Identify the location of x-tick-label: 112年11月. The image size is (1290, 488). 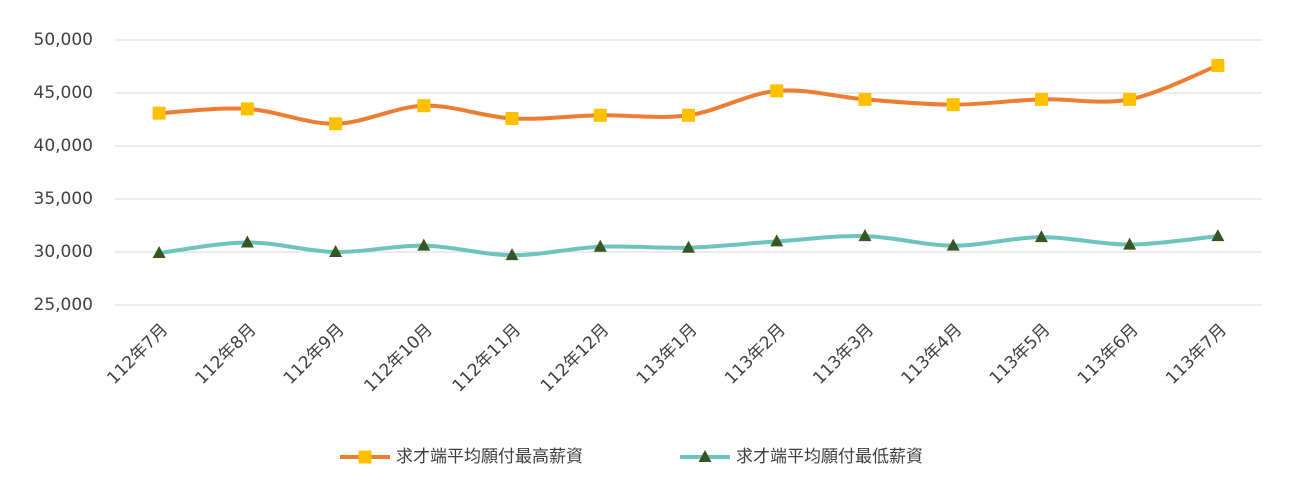
(487, 358).